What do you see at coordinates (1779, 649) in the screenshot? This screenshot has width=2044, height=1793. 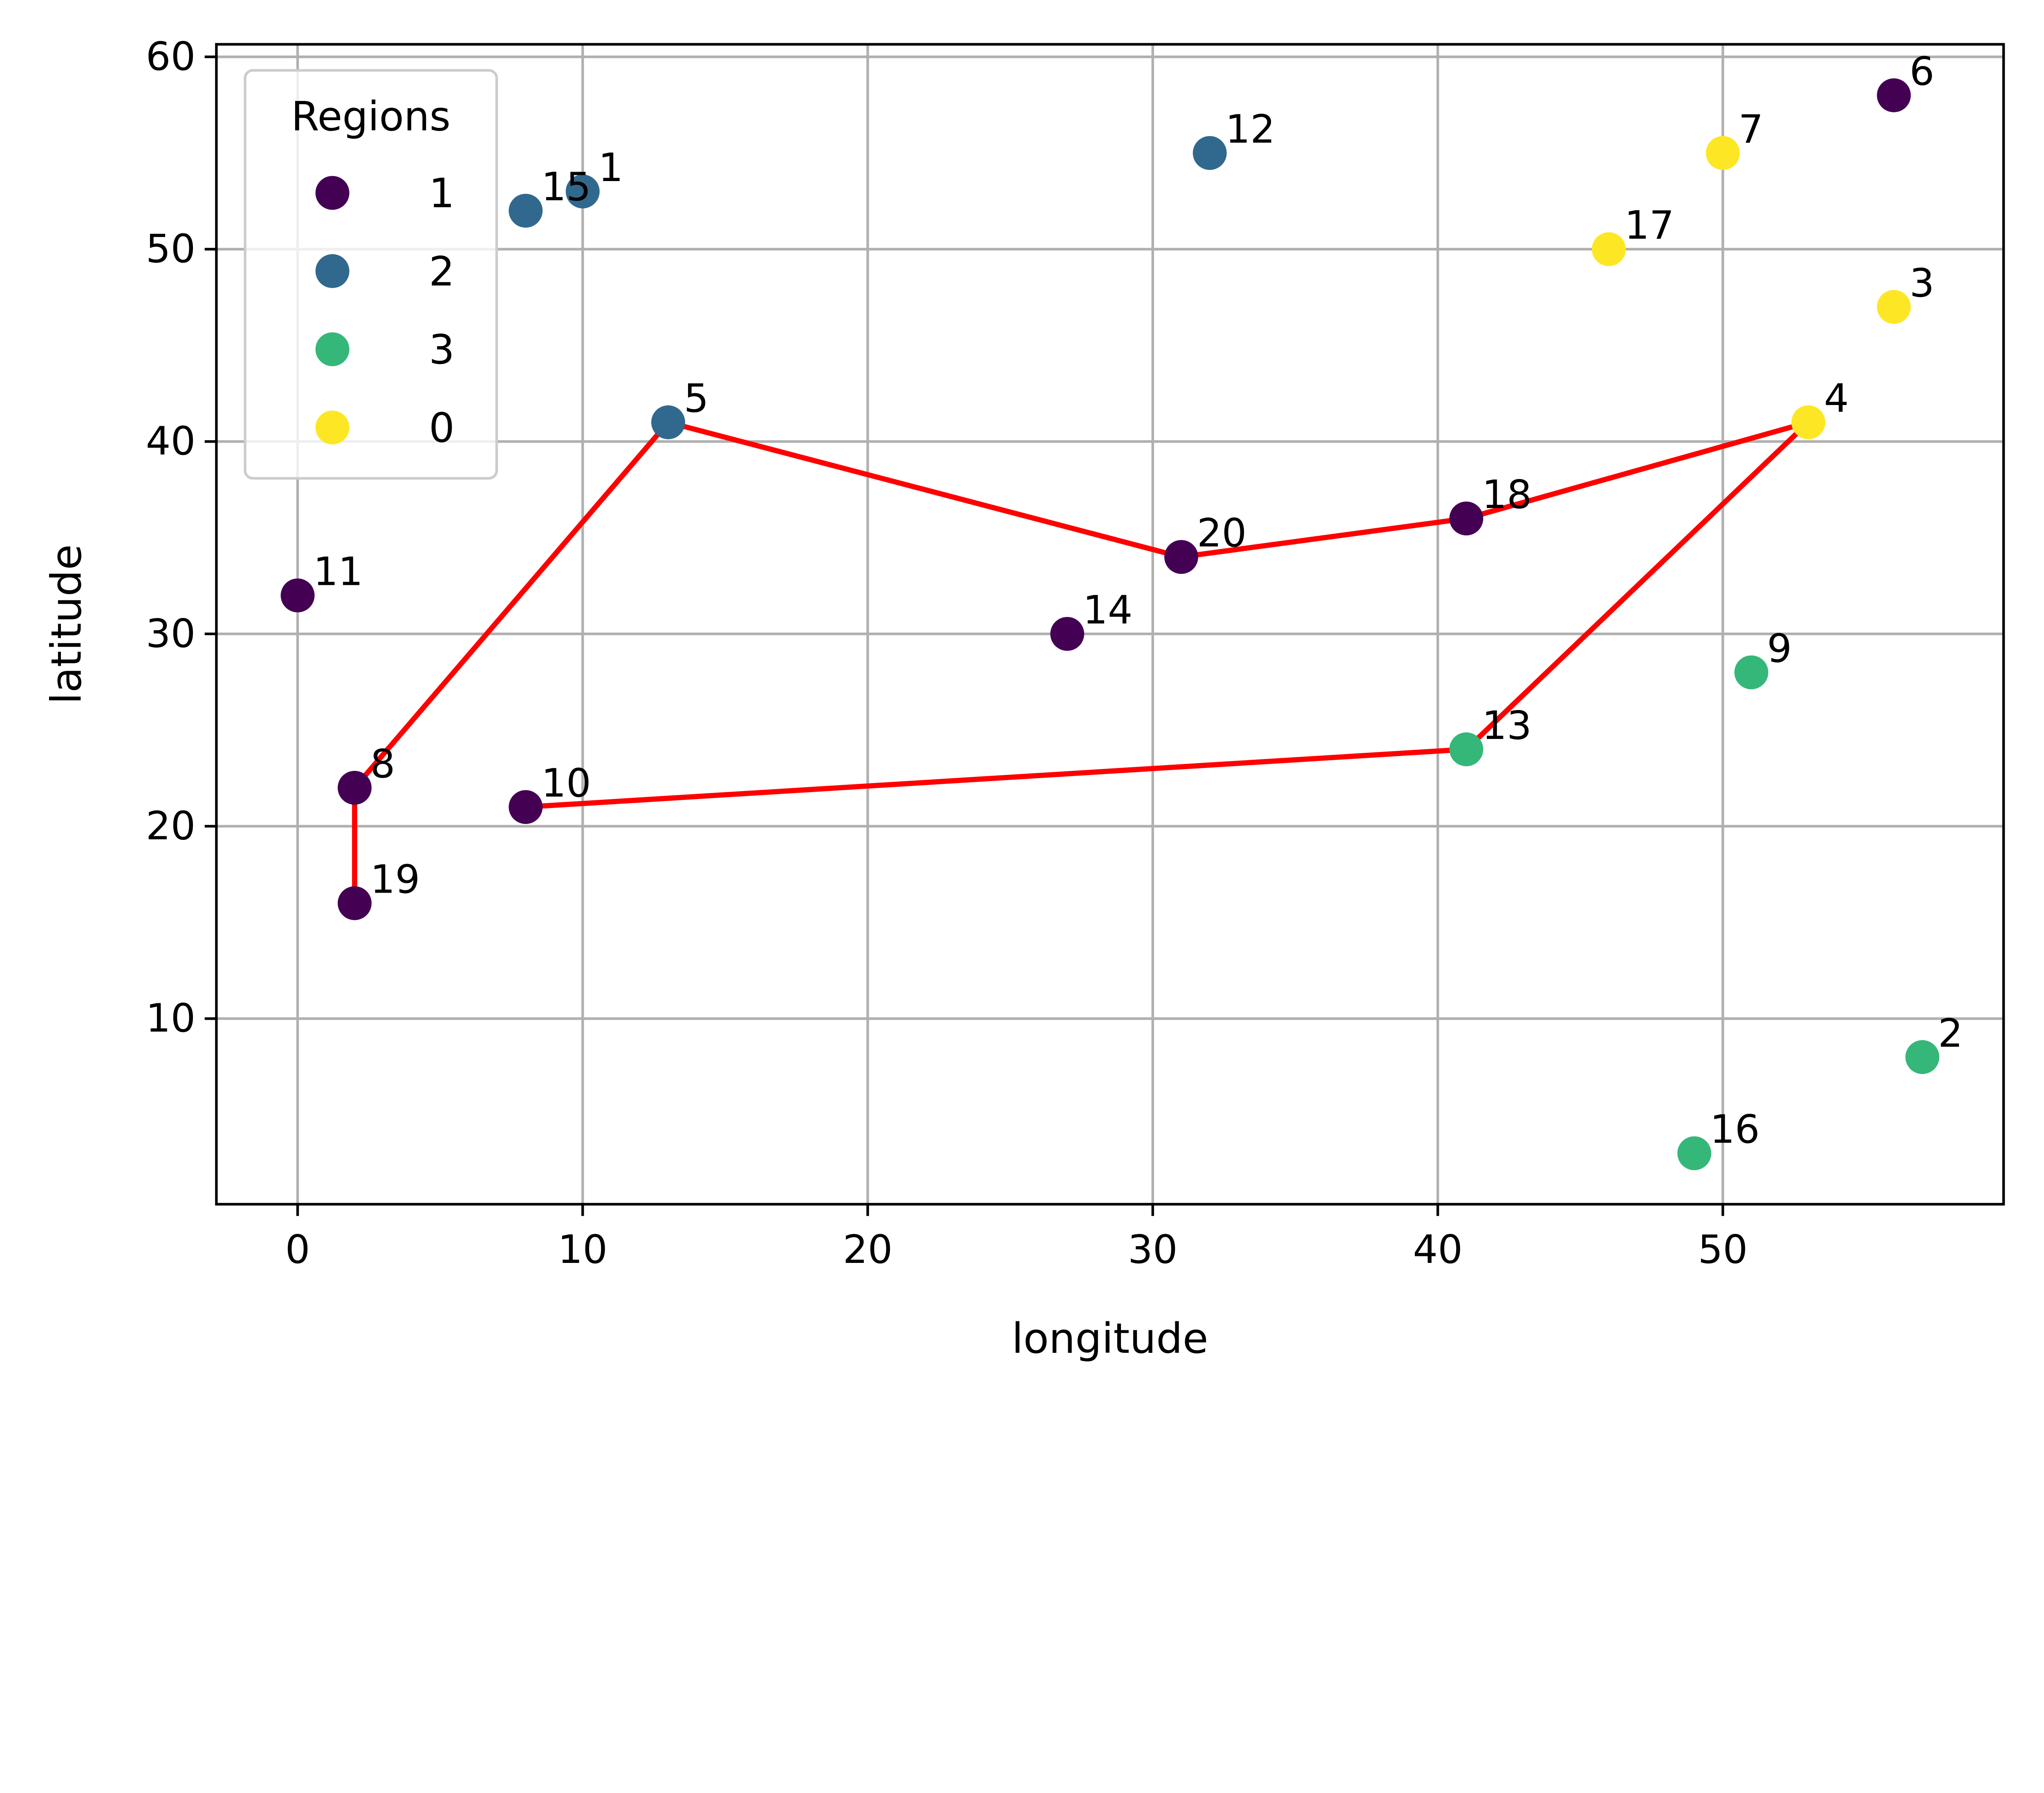 I see `point-label-9: 9` at bounding box center [1779, 649].